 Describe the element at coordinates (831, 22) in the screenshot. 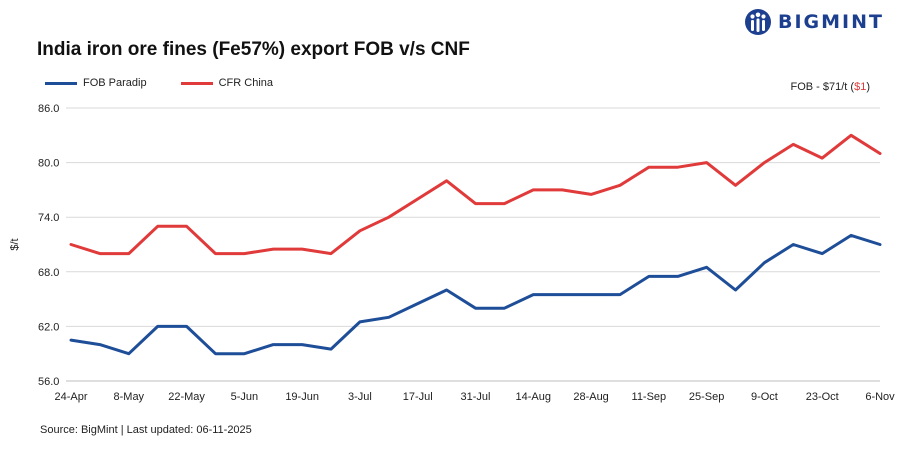

I see `brand-name: BIGMINT` at that location.